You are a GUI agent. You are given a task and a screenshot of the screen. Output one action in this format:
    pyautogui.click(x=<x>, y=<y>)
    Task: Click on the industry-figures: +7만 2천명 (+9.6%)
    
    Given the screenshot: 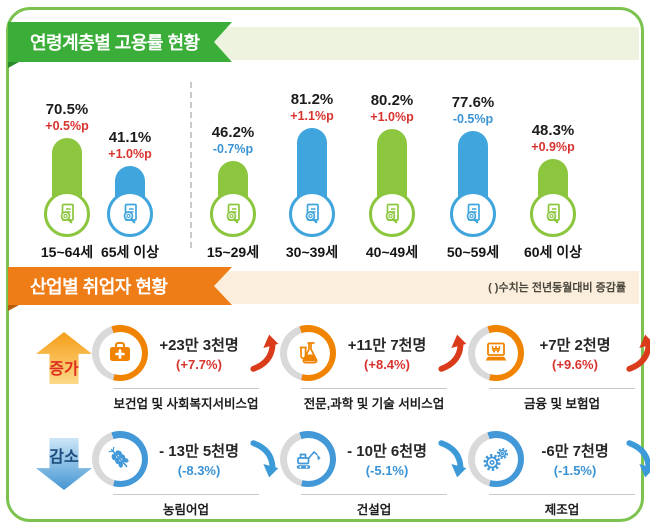 What is the action you would take?
    pyautogui.click(x=575, y=353)
    